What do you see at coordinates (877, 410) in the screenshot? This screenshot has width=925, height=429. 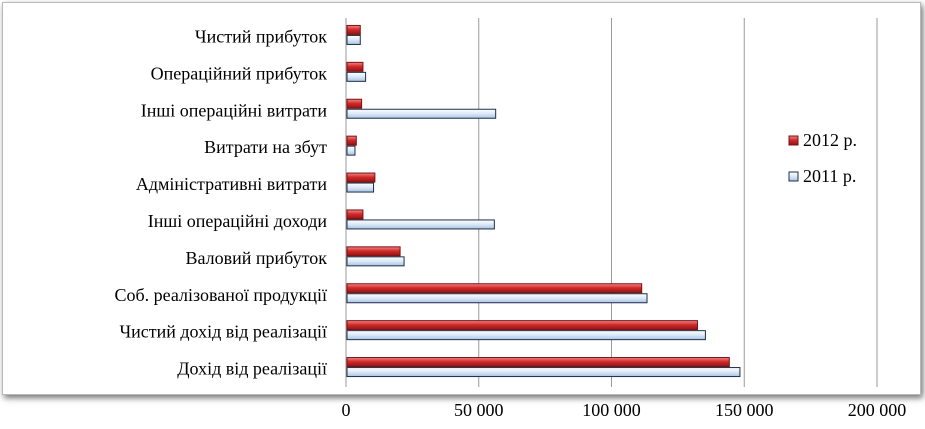 I see `x-tick-label: 200 000` at bounding box center [877, 410].